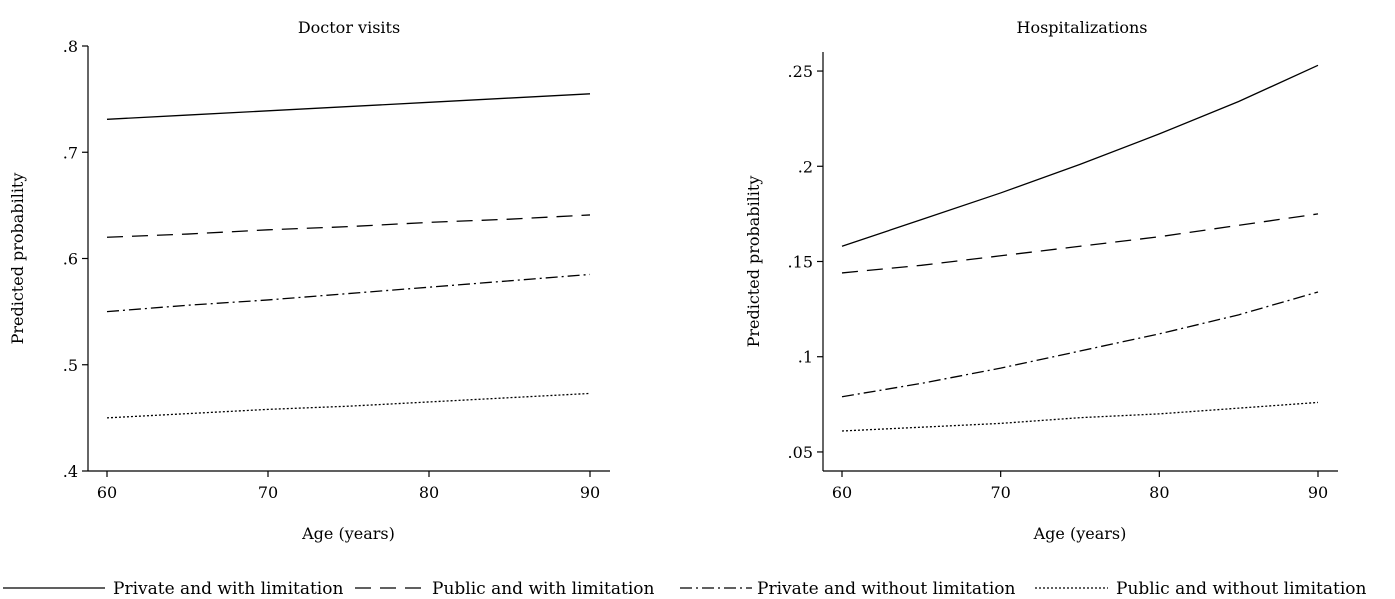  What do you see at coordinates (1241, 589) in the screenshot?
I see `legend-label: Public and without limitation` at bounding box center [1241, 589].